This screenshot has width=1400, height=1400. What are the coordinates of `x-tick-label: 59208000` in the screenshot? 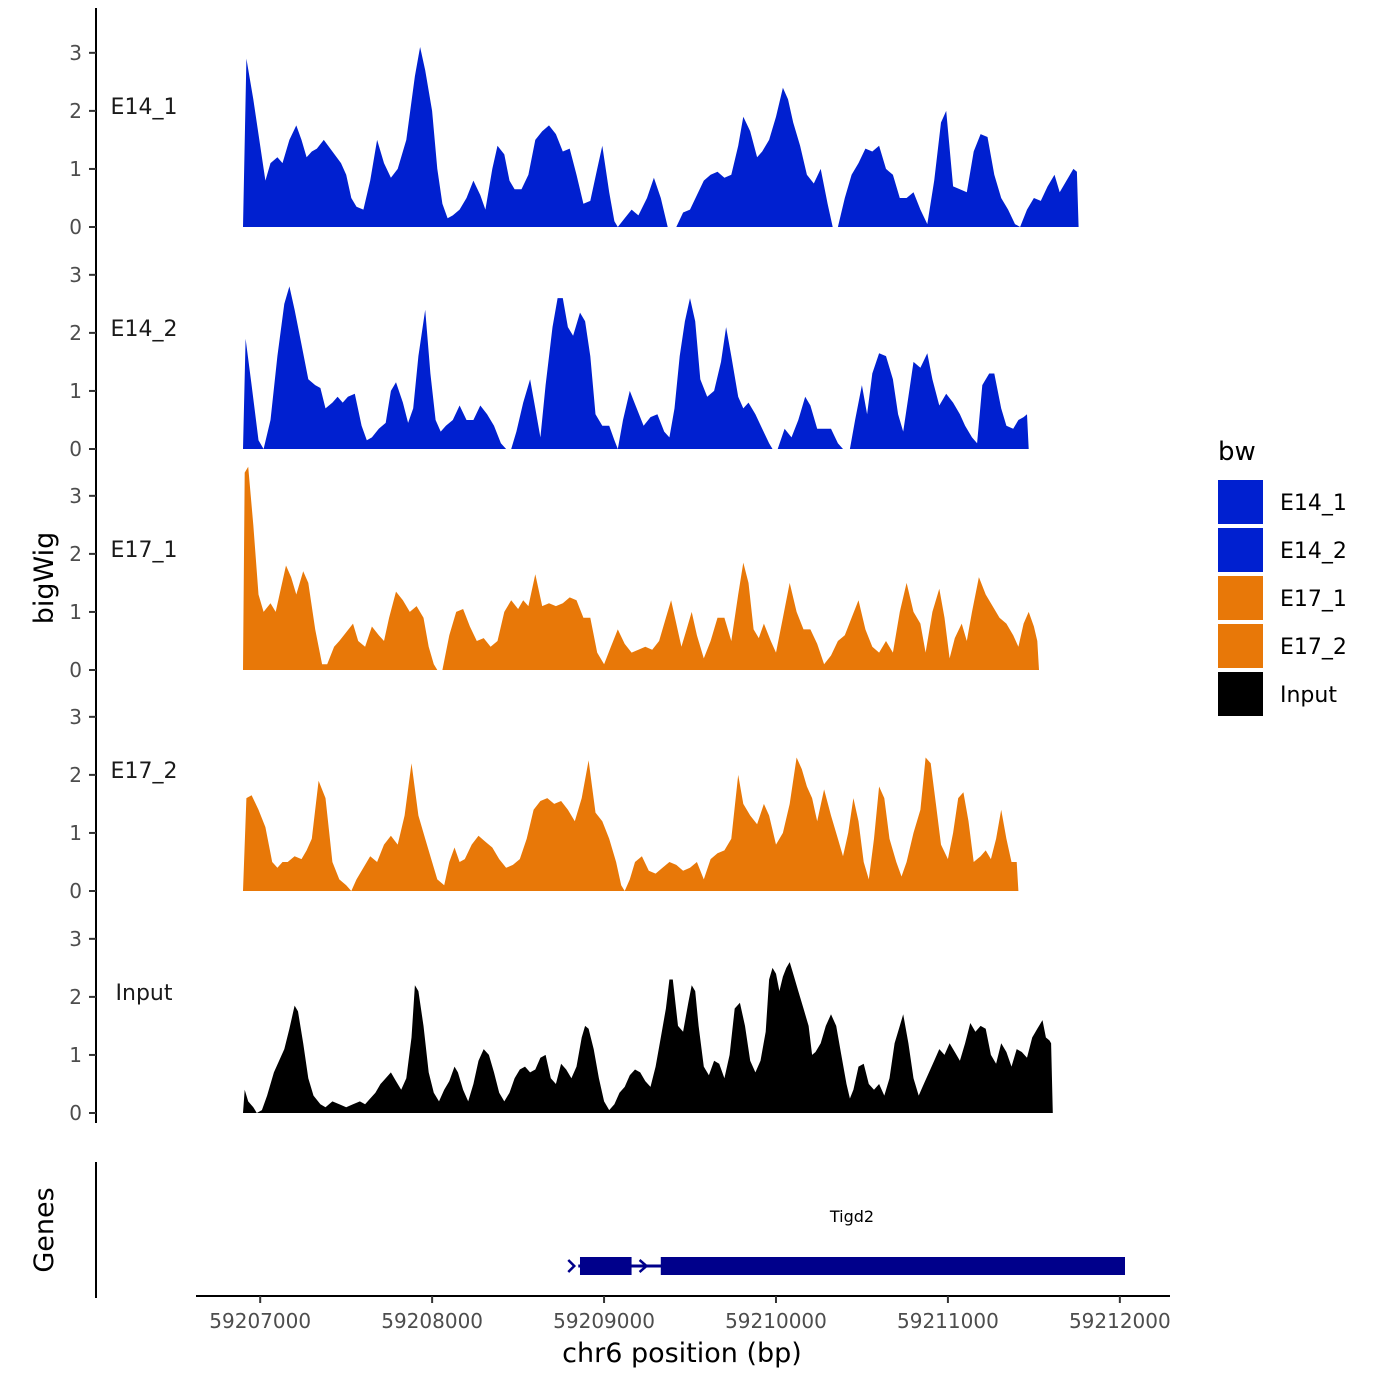 It's located at (432, 1321).